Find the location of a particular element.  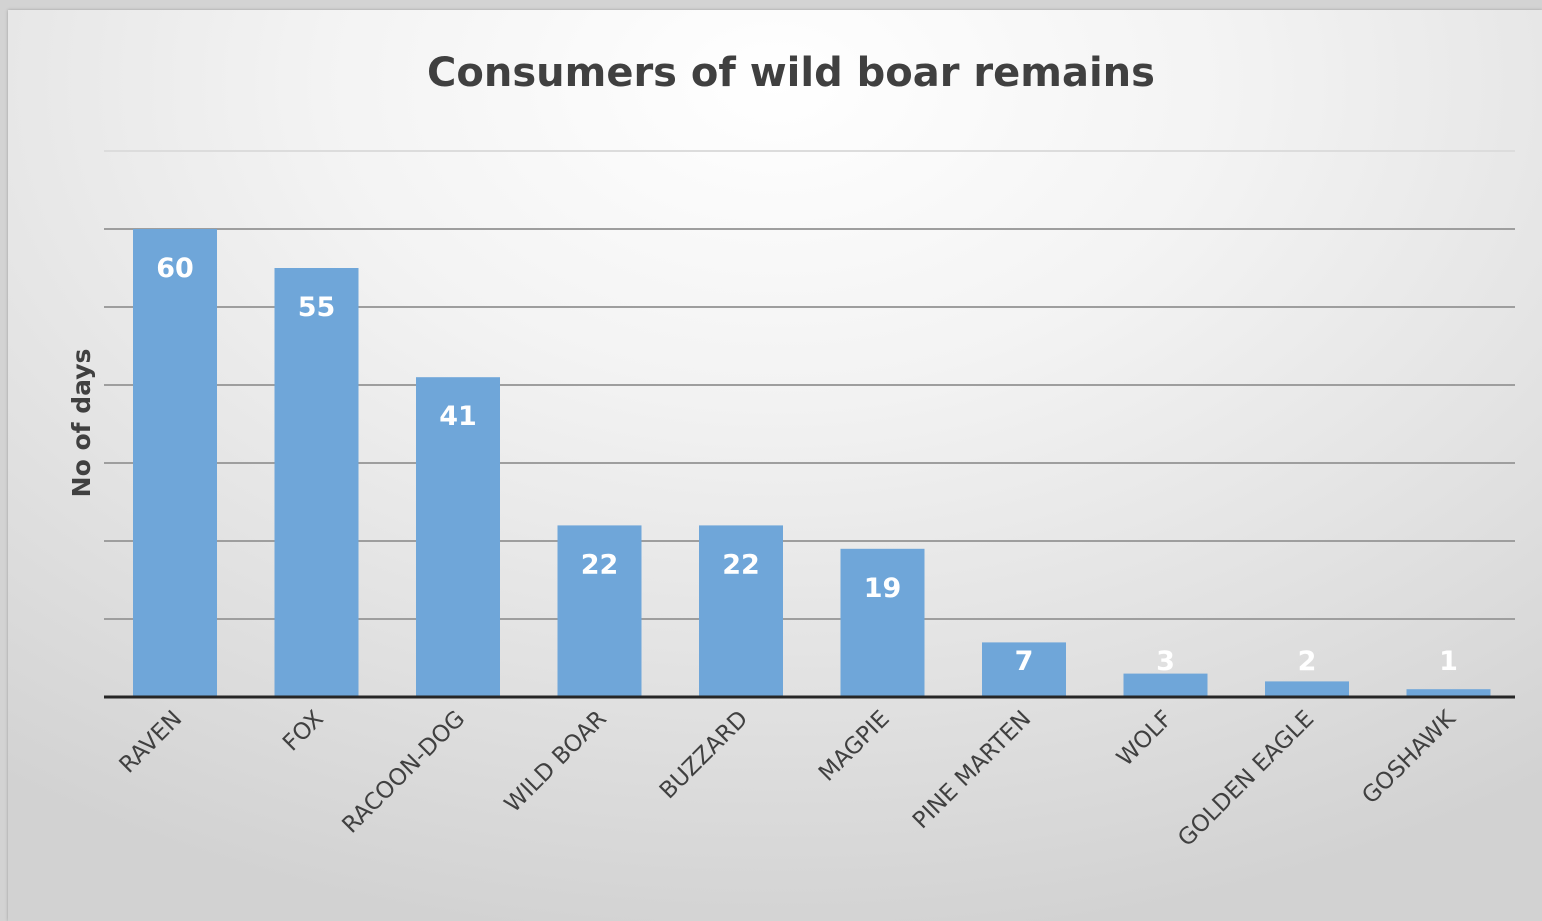

category-label-raven: RAVEN is located at coordinates (151, 742).